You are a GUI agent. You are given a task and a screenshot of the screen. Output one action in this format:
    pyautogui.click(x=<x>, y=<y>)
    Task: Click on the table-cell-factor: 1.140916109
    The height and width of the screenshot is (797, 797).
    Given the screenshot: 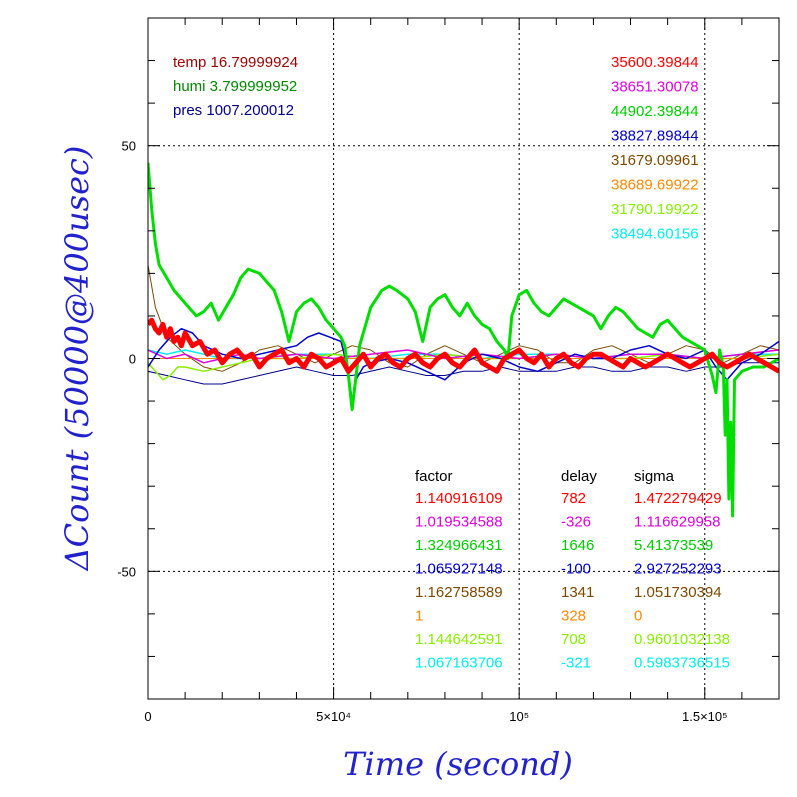 What is the action you would take?
    pyautogui.click(x=459, y=498)
    